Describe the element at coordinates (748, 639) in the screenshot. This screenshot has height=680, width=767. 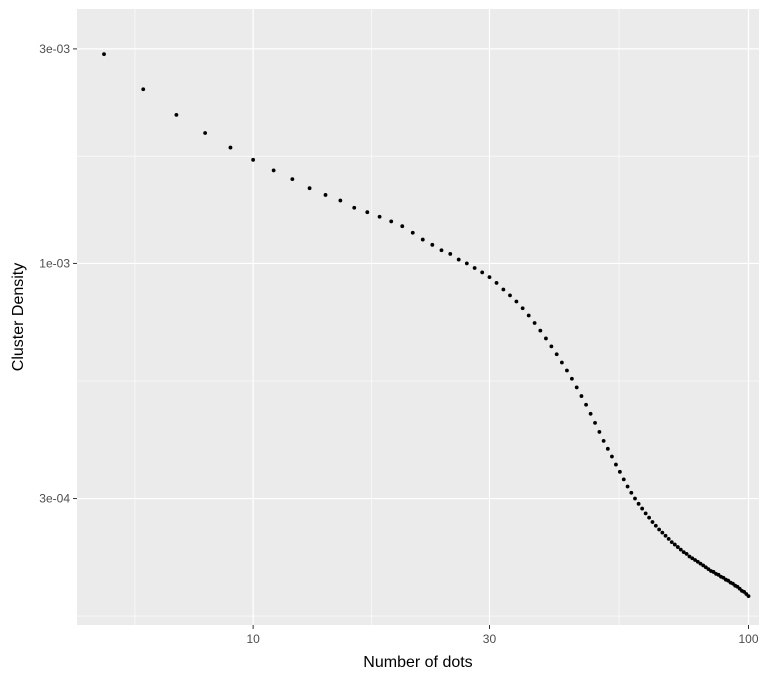
I see `x-tick-label: 100` at that location.